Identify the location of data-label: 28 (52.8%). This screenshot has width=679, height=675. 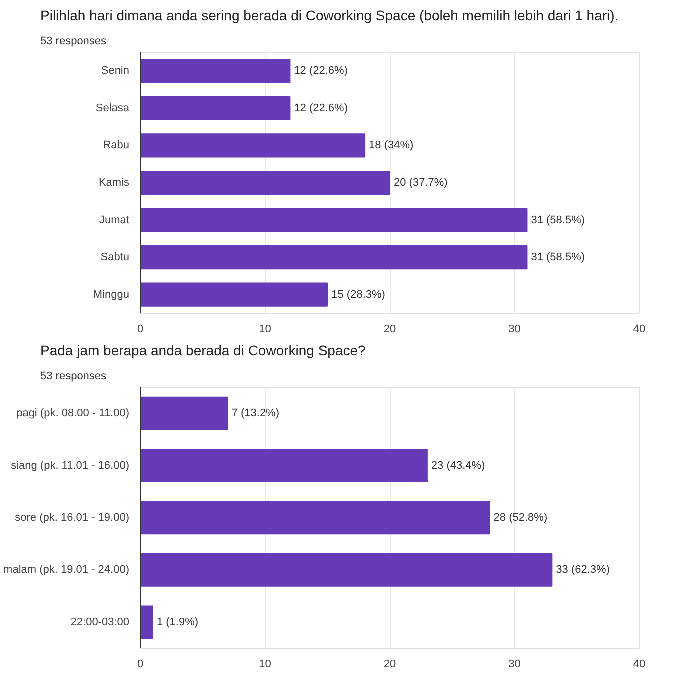
(521, 518).